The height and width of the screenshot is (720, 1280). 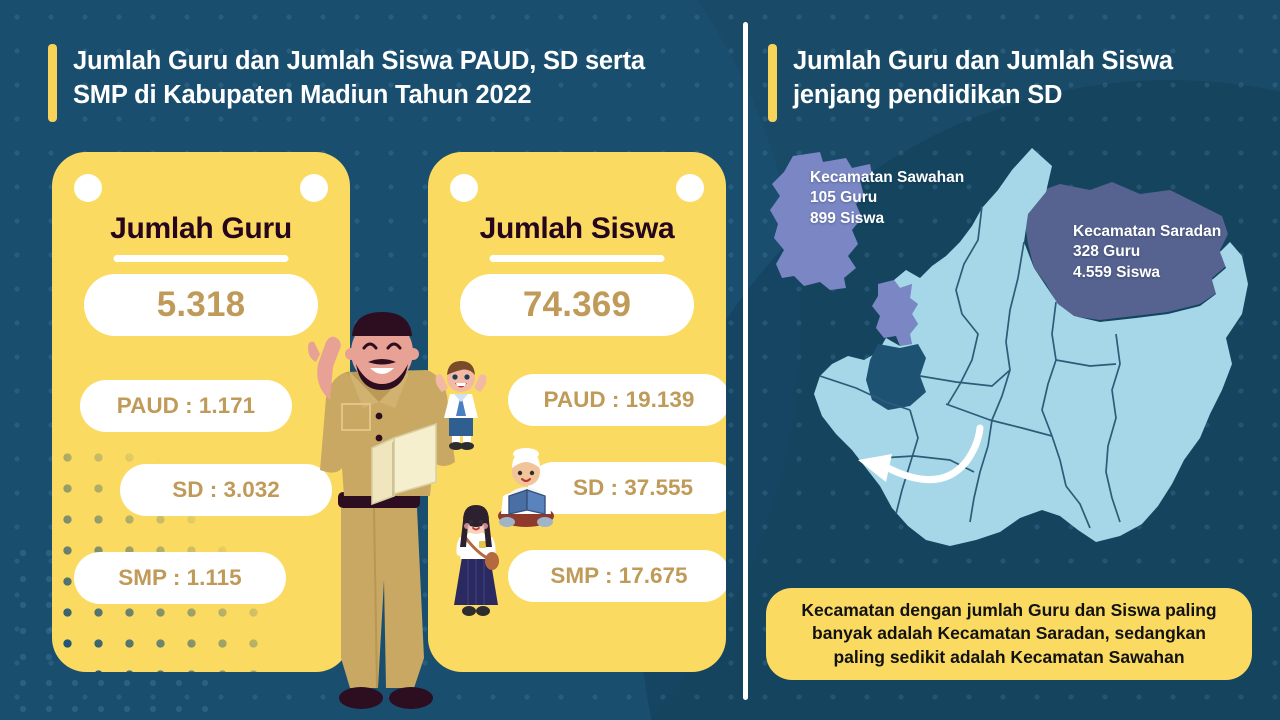 What do you see at coordinates (577, 228) in the screenshot?
I see `card-siswa-heading: Jumlah Siswa` at bounding box center [577, 228].